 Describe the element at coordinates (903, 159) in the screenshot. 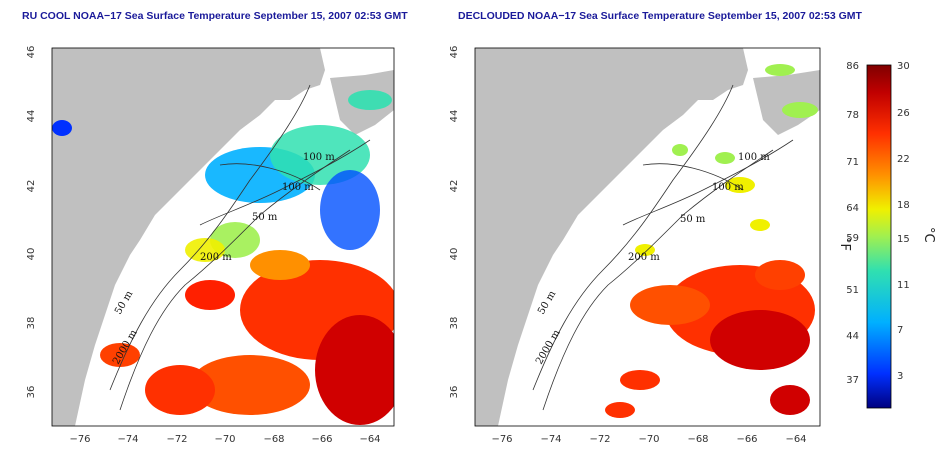

I see `celsius-tick-label: 22` at that location.